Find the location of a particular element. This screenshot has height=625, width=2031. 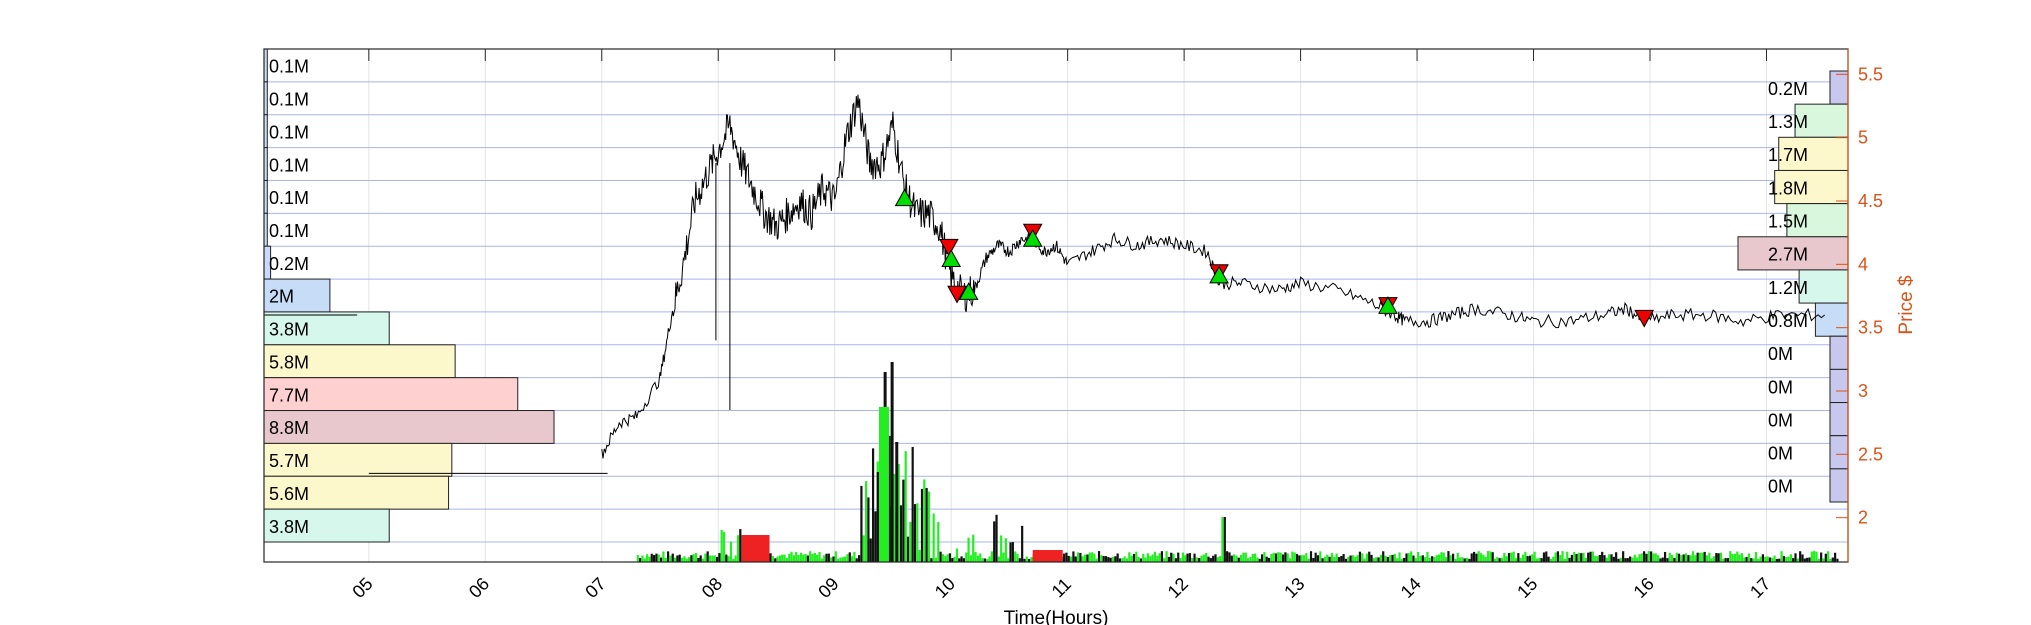

x-axis-title: Time(Hours) is located at coordinates (1056, 616).